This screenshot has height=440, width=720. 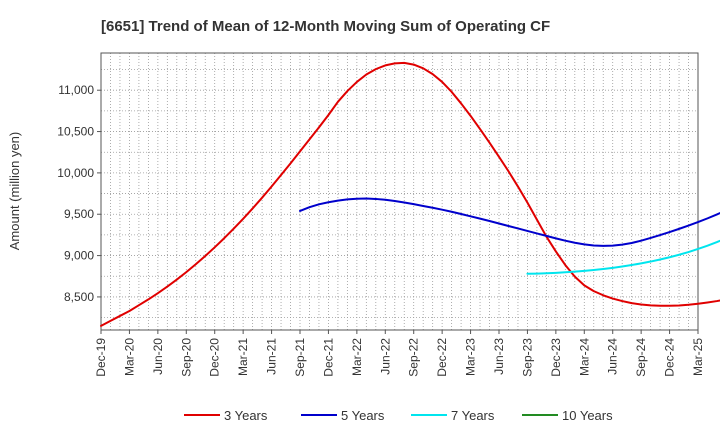 I want to click on x-tick-label: Jun-21, so click(x=272, y=356).